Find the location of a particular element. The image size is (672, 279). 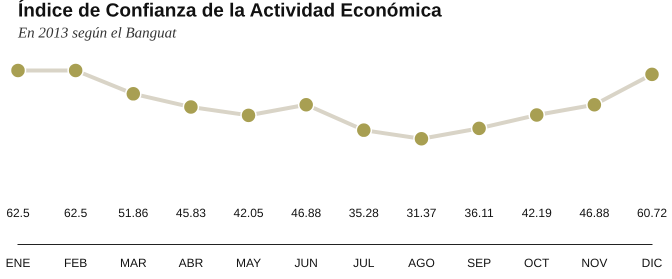

data-label: 42.19 is located at coordinates (537, 213).